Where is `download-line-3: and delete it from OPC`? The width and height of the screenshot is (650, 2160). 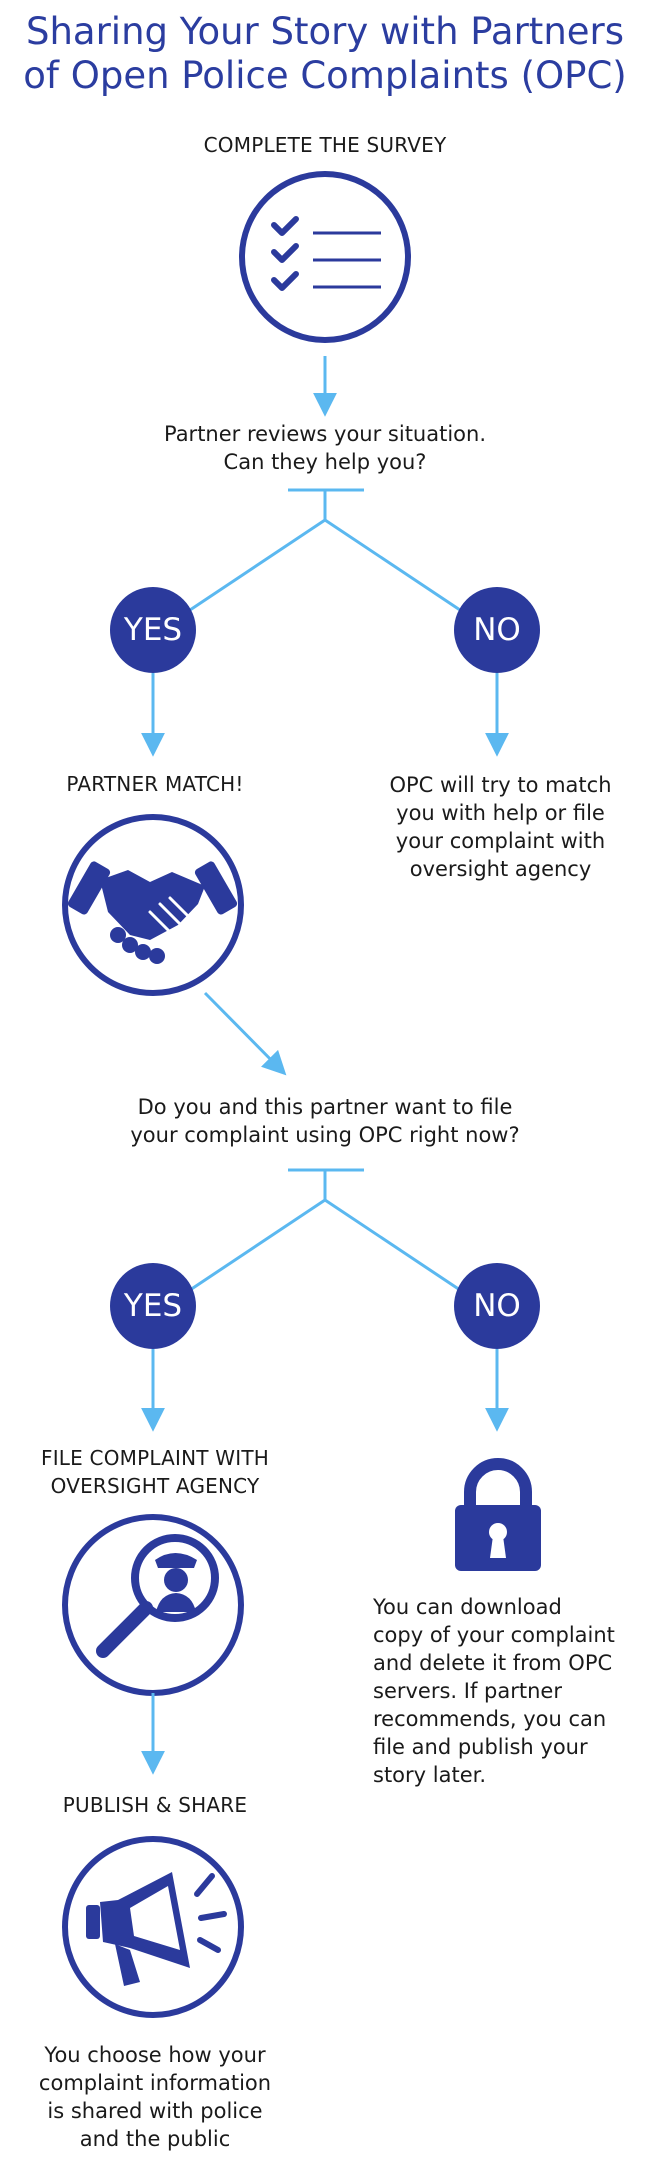
download-line-3: and delete it from OPC is located at coordinates (493, 1663).